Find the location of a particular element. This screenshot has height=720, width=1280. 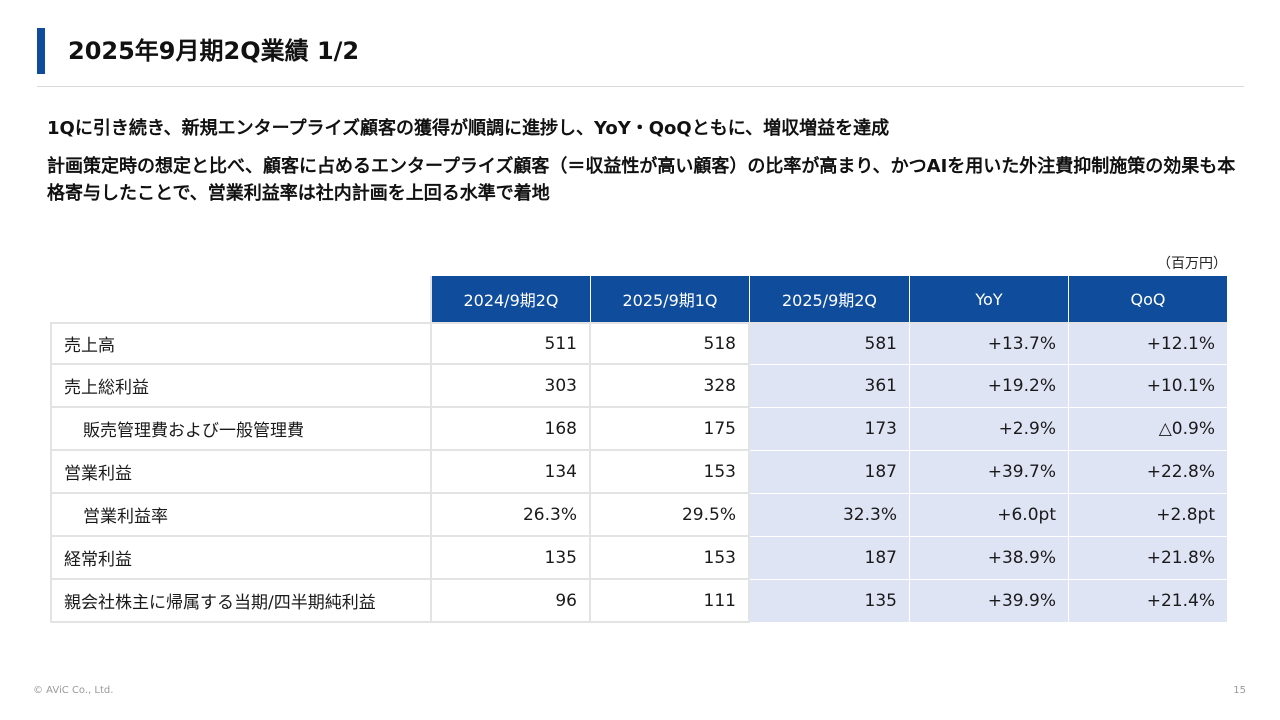

header-2024-2q: 2024/9期2Q is located at coordinates (511, 299).